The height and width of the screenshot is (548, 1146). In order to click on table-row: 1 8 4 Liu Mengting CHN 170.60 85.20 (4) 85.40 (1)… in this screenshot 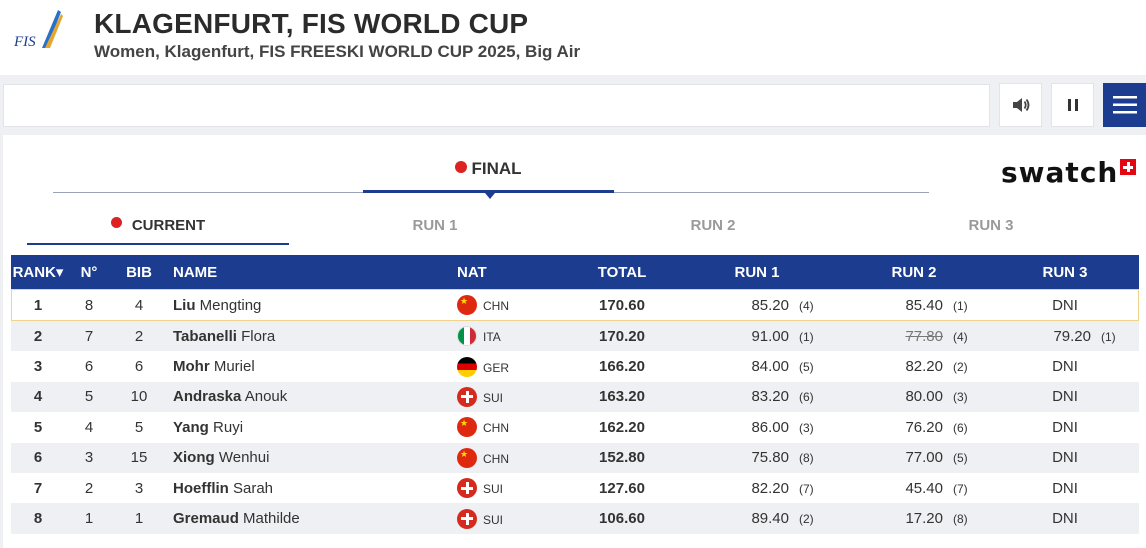, I will do `click(575, 305)`.